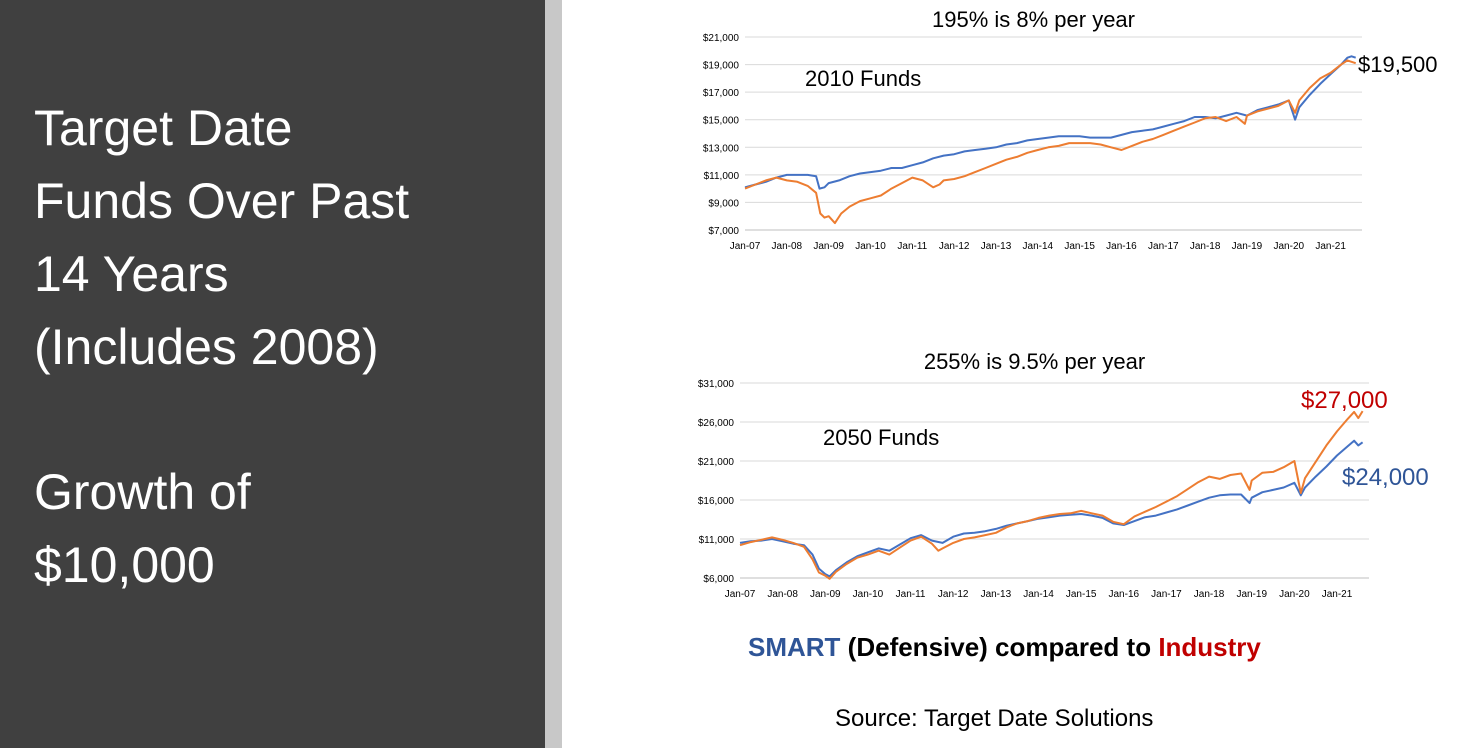 The width and height of the screenshot is (1461, 748). I want to click on subtitle-line: Growth of, so click(142, 492).